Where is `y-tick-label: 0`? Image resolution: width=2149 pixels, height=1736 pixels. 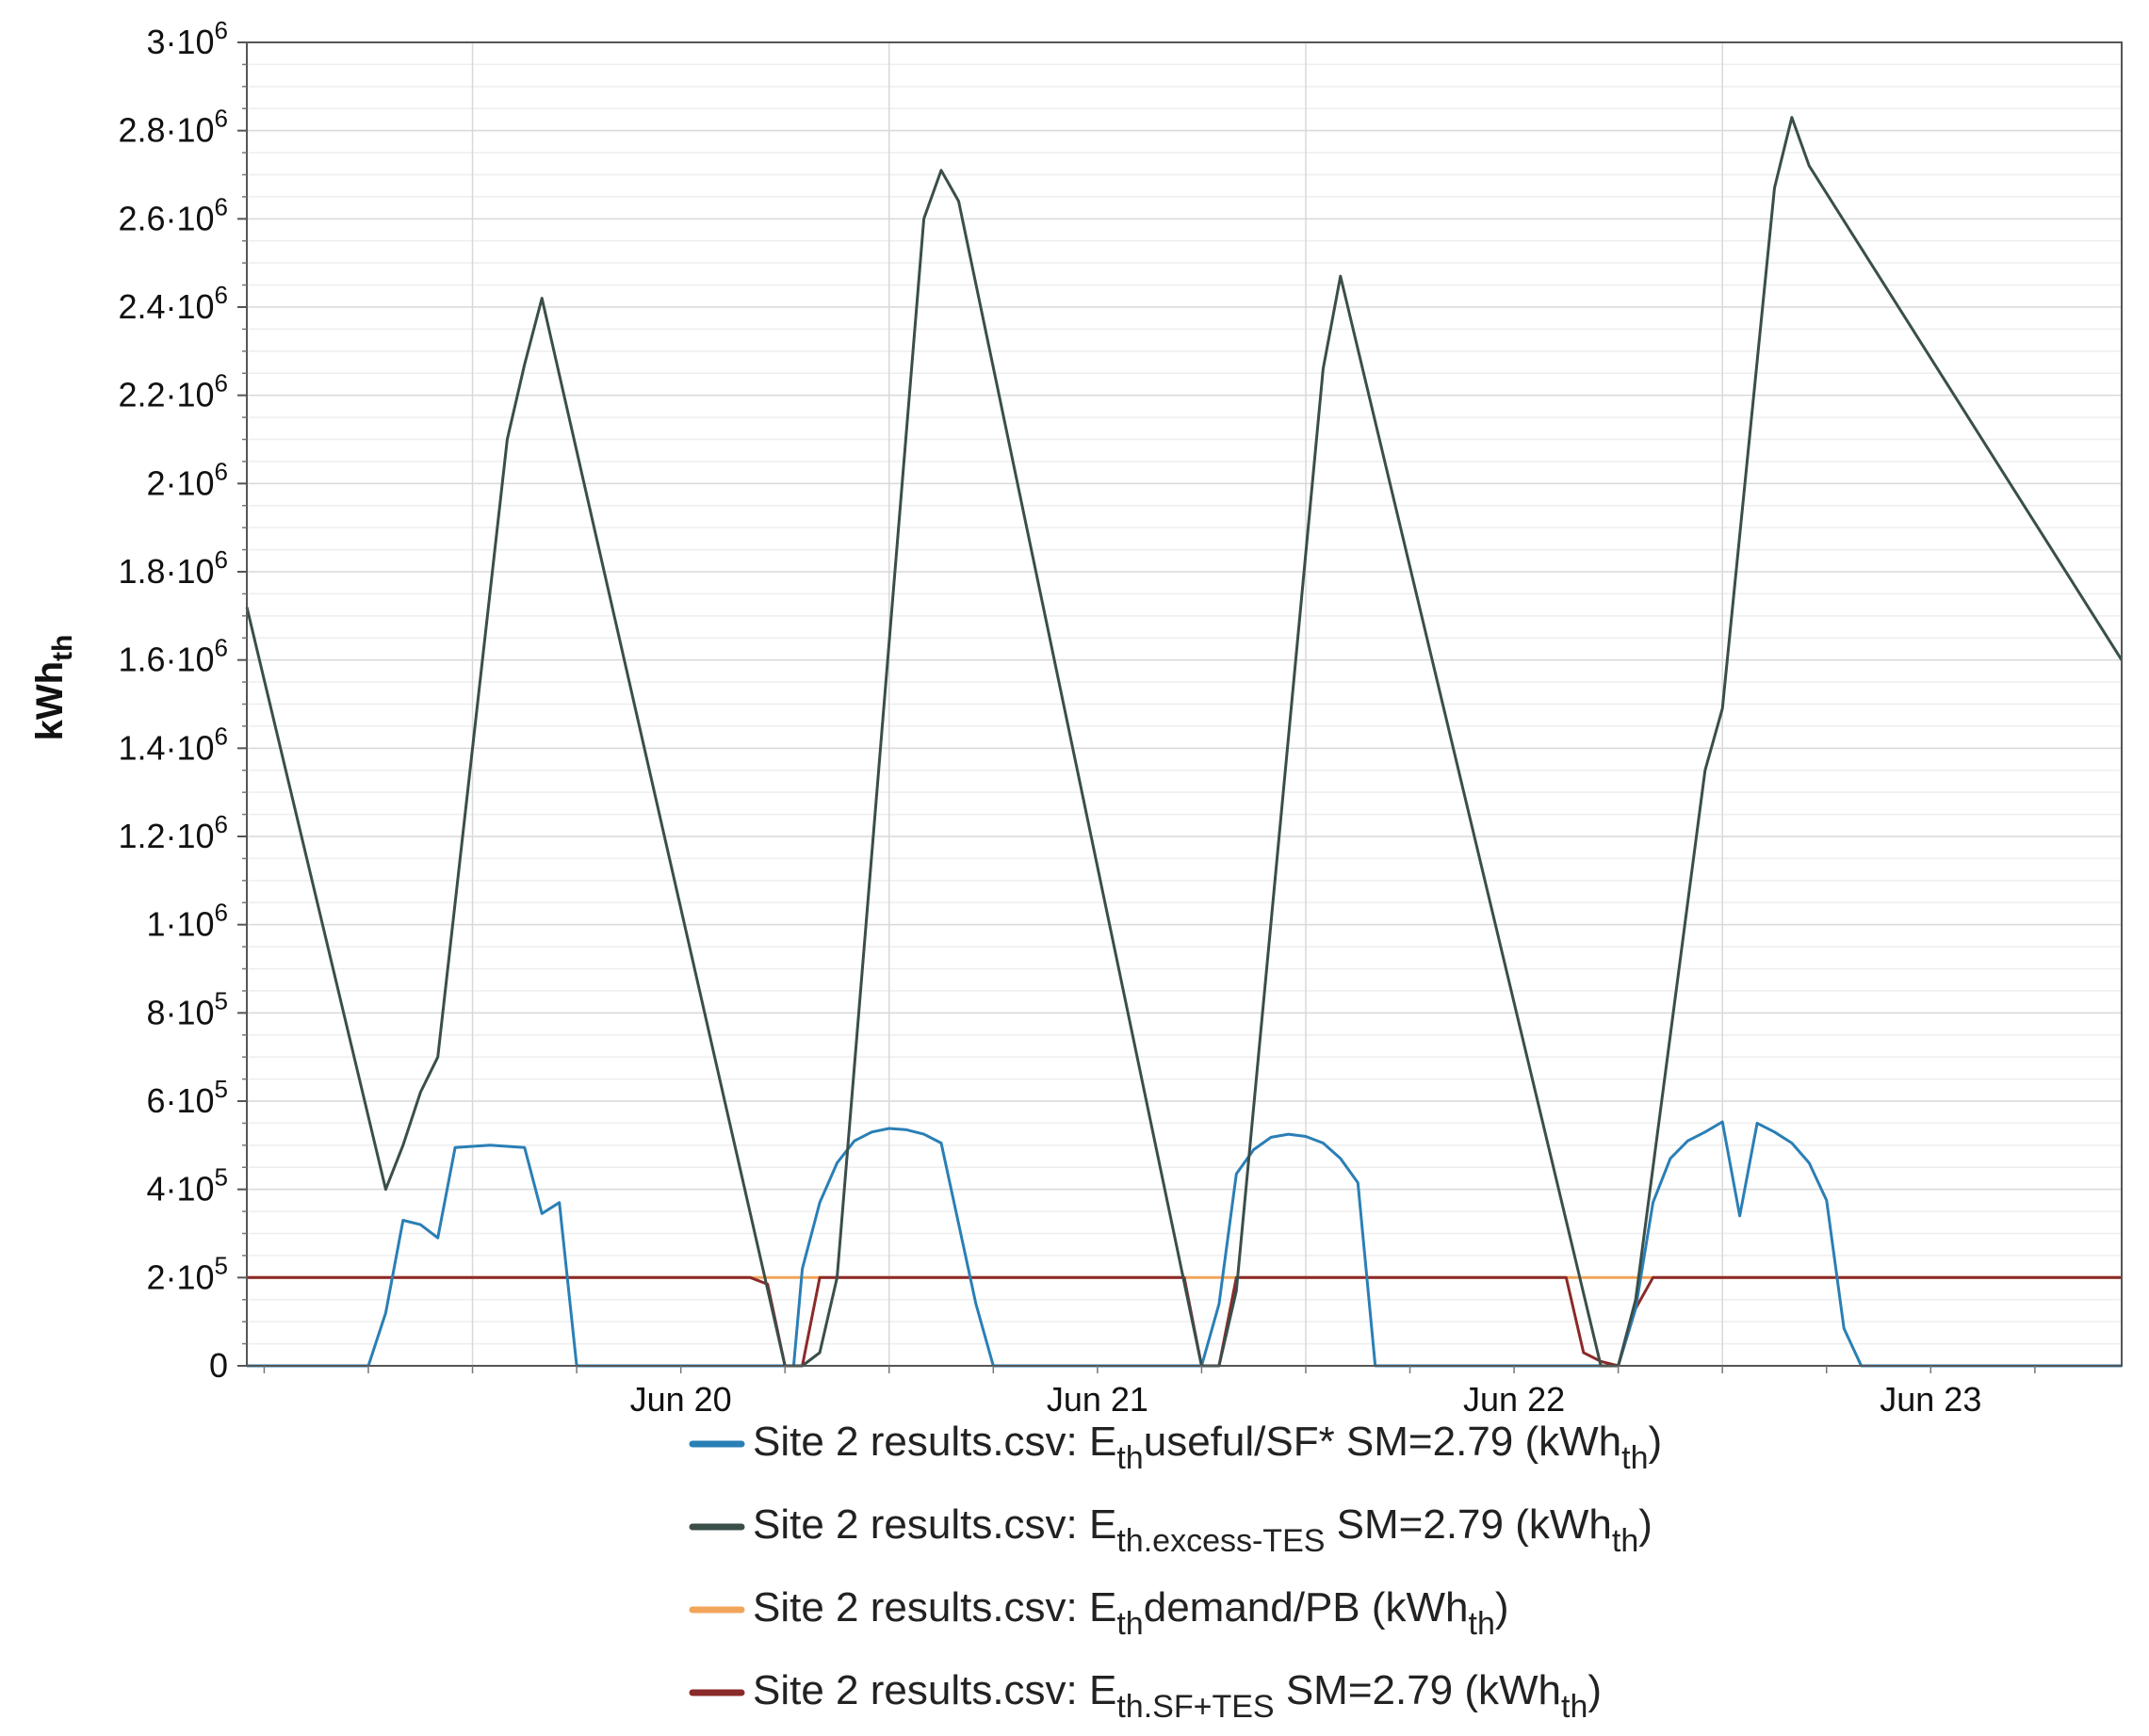
y-tick-label: 0 is located at coordinates (218, 1365).